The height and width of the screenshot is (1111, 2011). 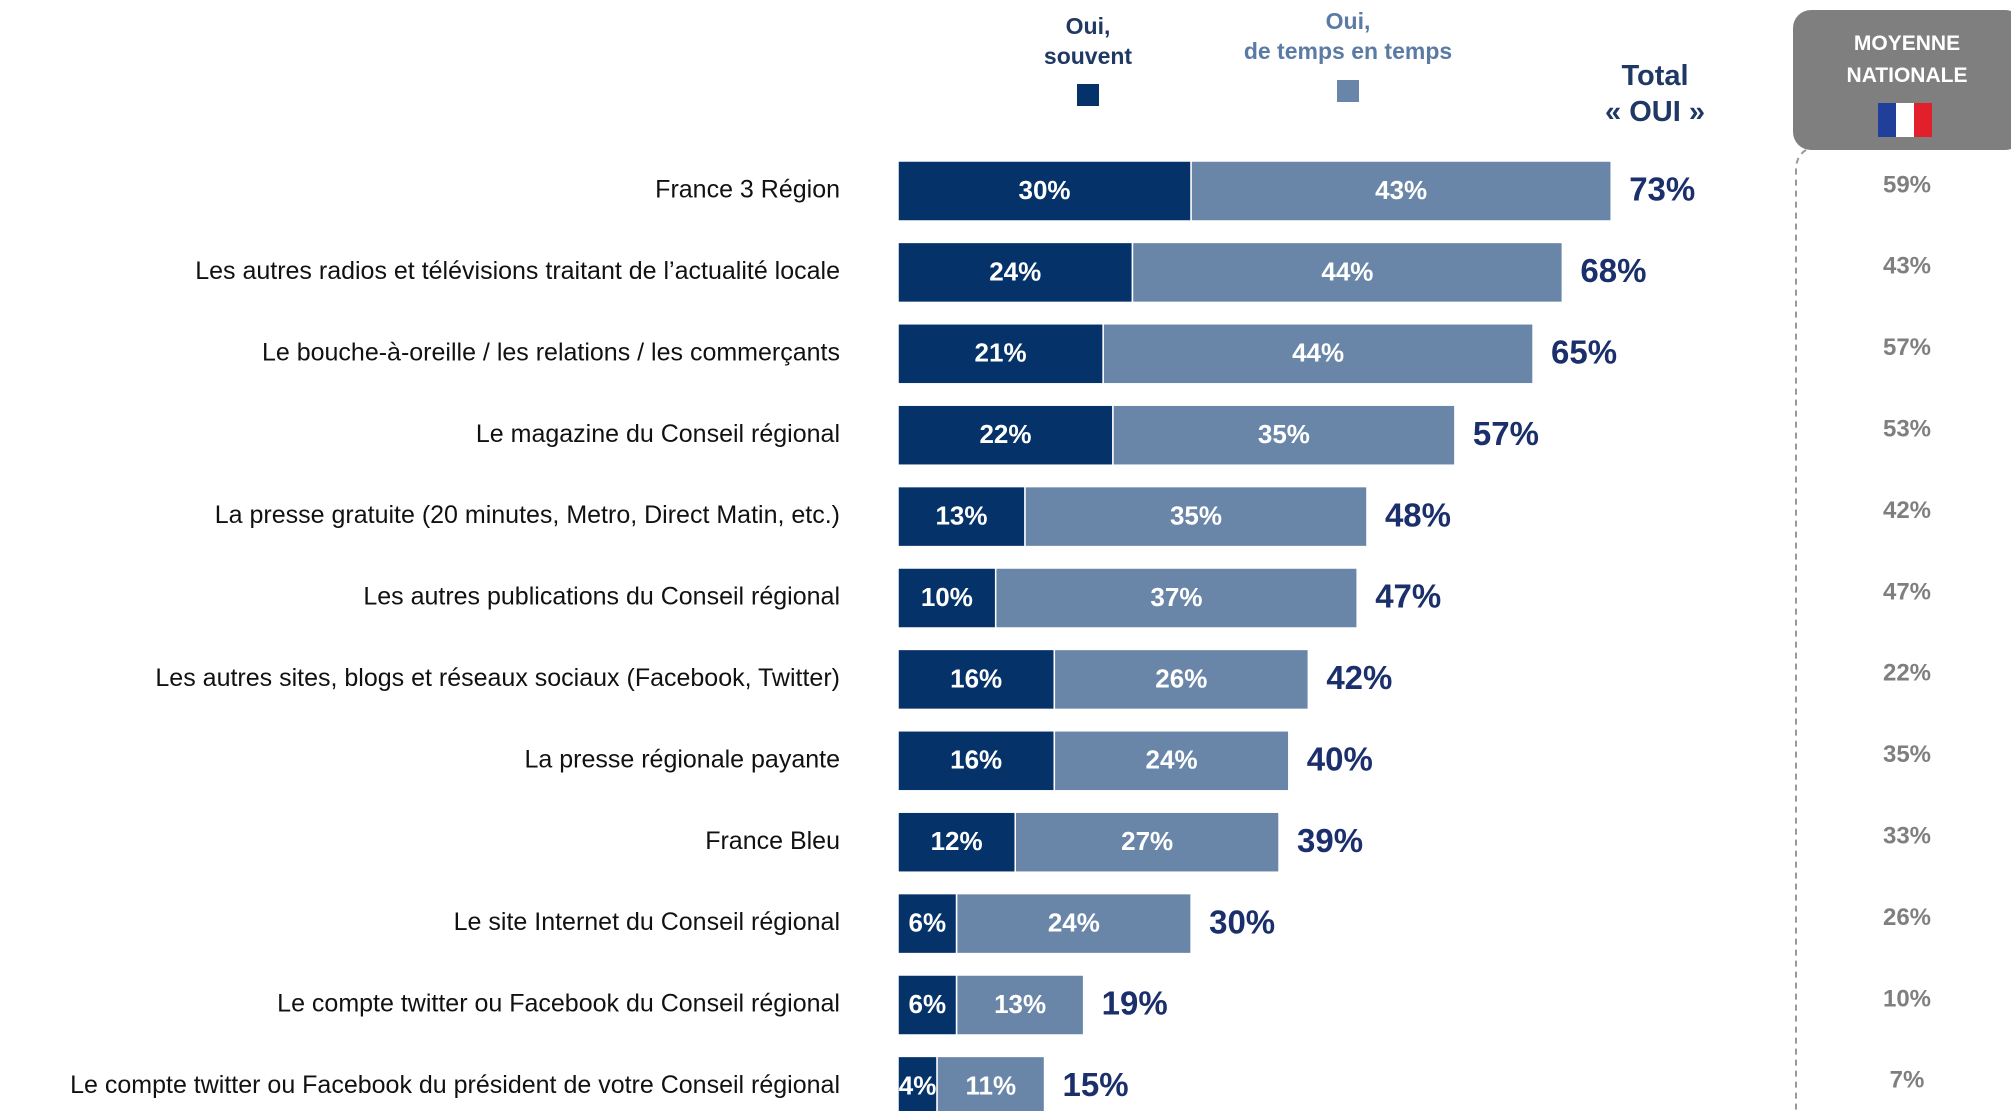 I want to click on total-label: 42%, so click(x=1359, y=677).